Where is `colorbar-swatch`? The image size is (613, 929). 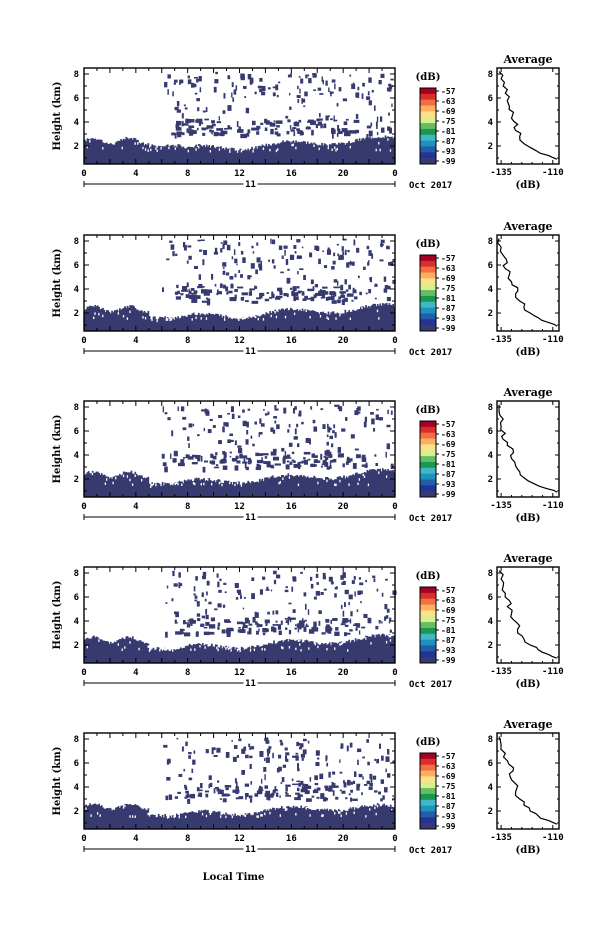
colorbar-swatch is located at coordinates (428, 293).